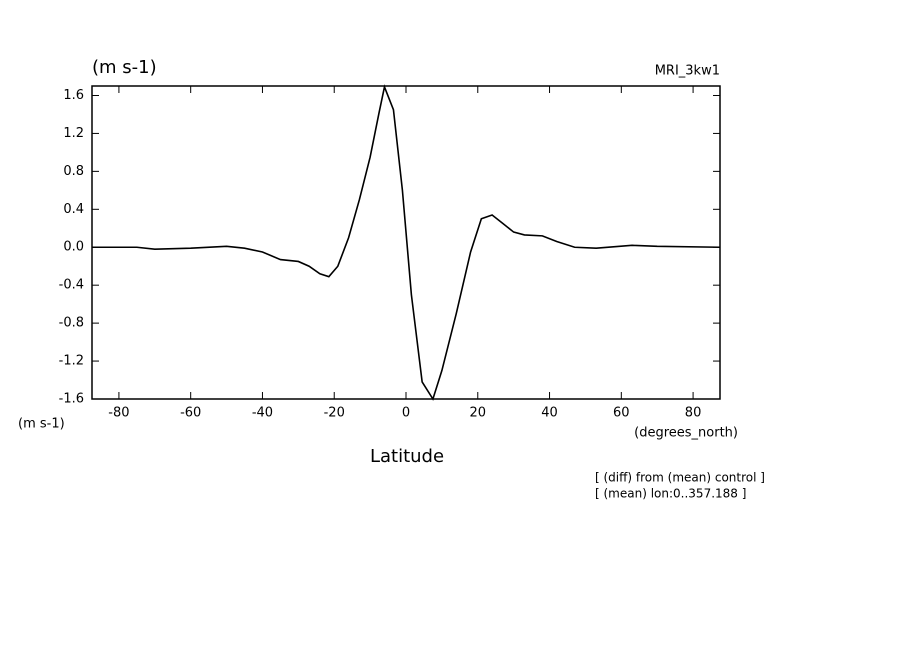  What do you see at coordinates (118, 413) in the screenshot?
I see `x-tick-label: -80` at bounding box center [118, 413].